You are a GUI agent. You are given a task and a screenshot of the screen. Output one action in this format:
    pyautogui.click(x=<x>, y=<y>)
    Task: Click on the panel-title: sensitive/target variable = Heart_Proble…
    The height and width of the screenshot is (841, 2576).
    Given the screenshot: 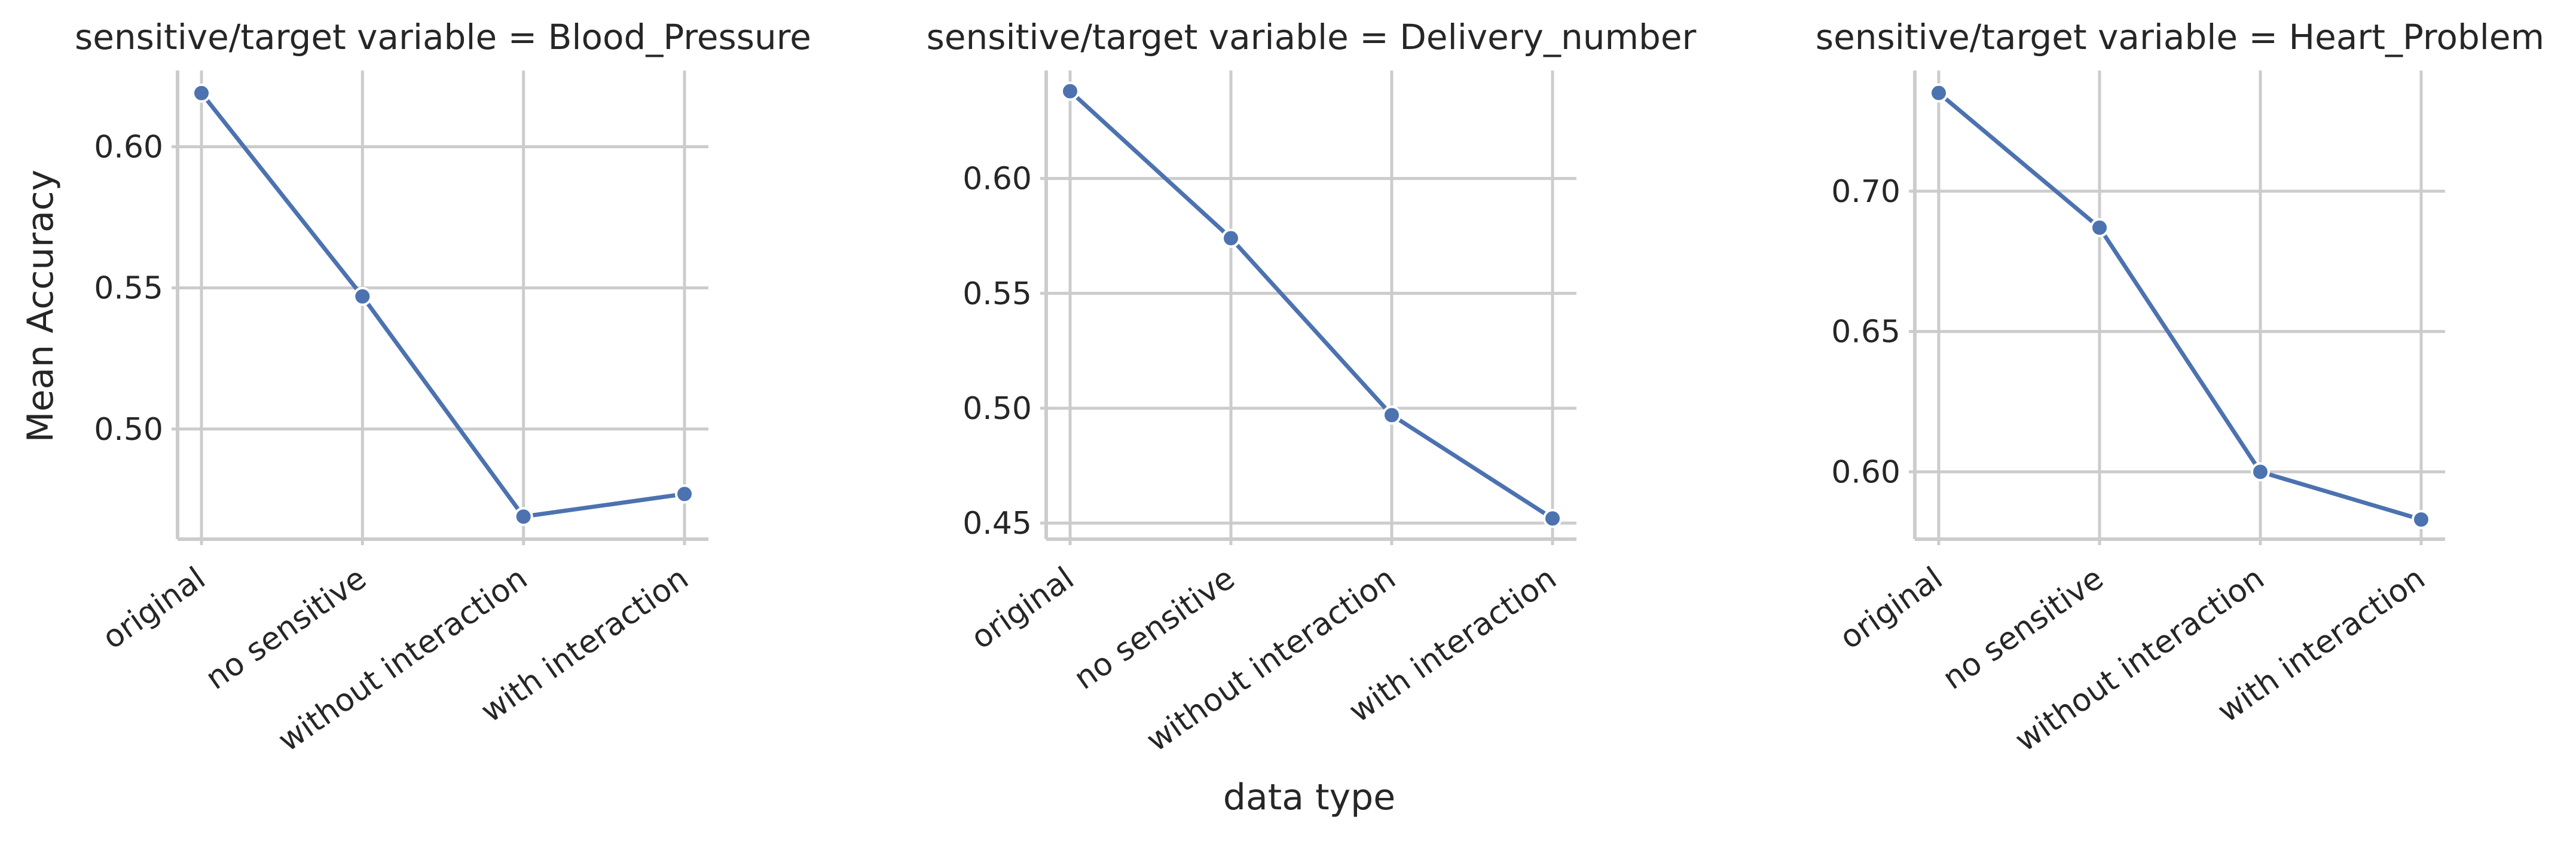 What is the action you would take?
    pyautogui.click(x=2180, y=37)
    